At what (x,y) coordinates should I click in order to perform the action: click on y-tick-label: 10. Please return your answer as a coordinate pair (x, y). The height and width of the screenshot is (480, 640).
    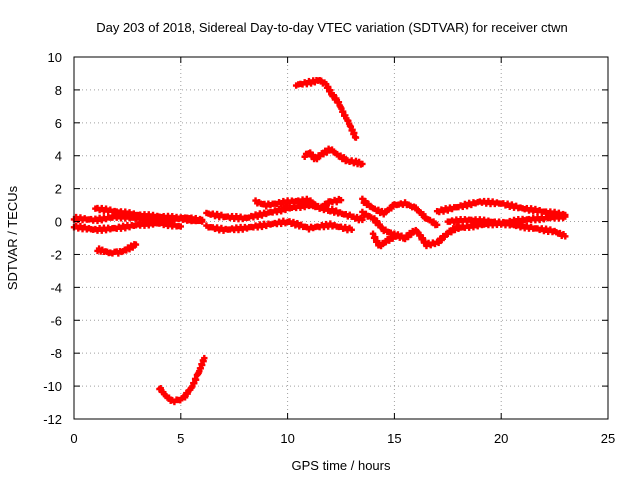
    Looking at the image, I should click on (55, 57).